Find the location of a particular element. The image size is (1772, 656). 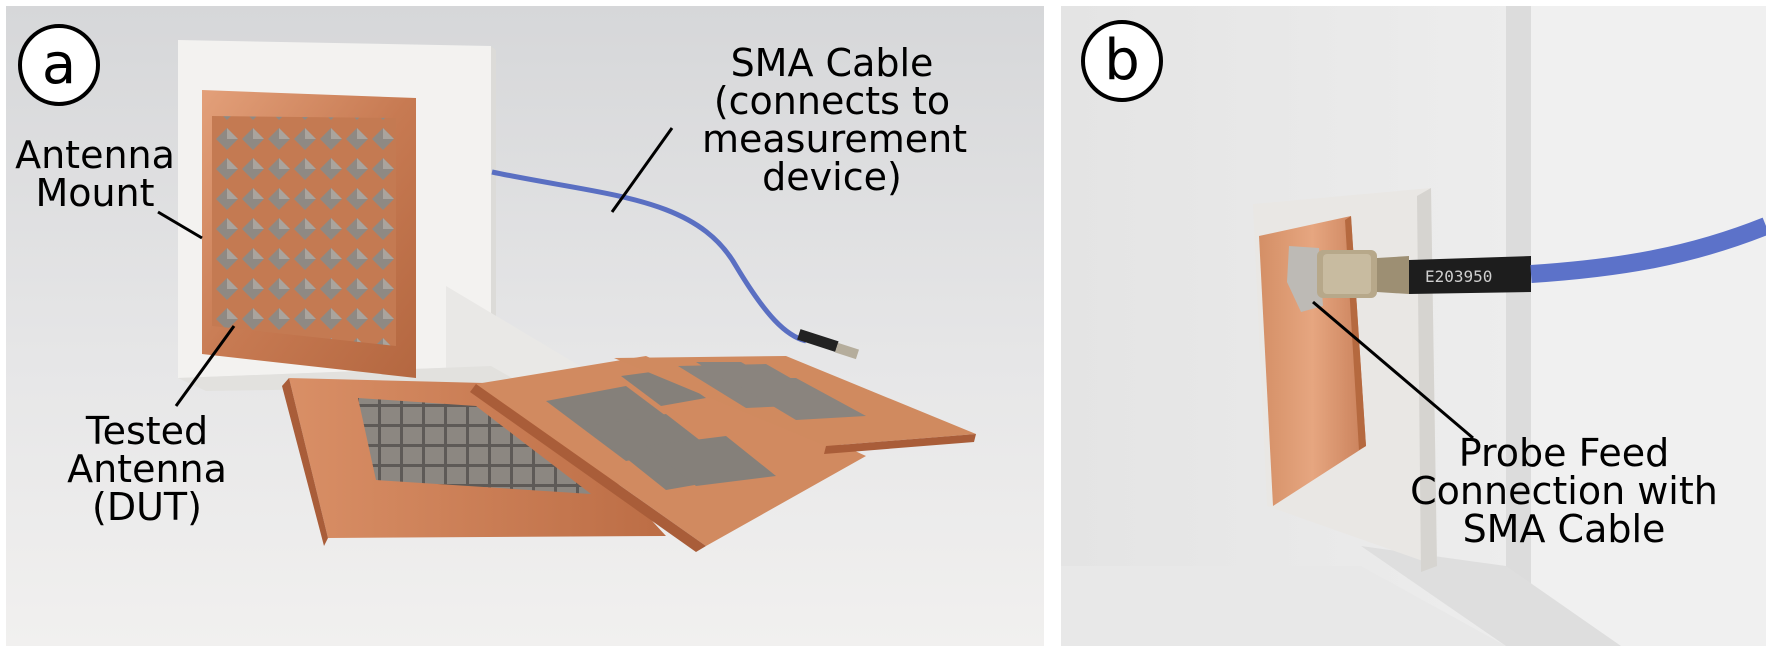

panel-a-badge: a is located at coordinates (59, 65).